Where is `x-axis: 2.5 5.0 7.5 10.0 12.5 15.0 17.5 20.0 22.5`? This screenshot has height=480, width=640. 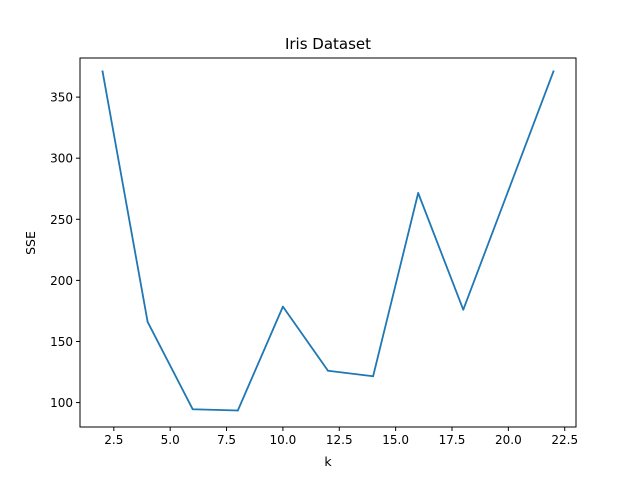 x-axis: 2.5 5.0 7.5 10.0 12.5 15.0 17.5 20.0 22.5 is located at coordinates (341, 437).